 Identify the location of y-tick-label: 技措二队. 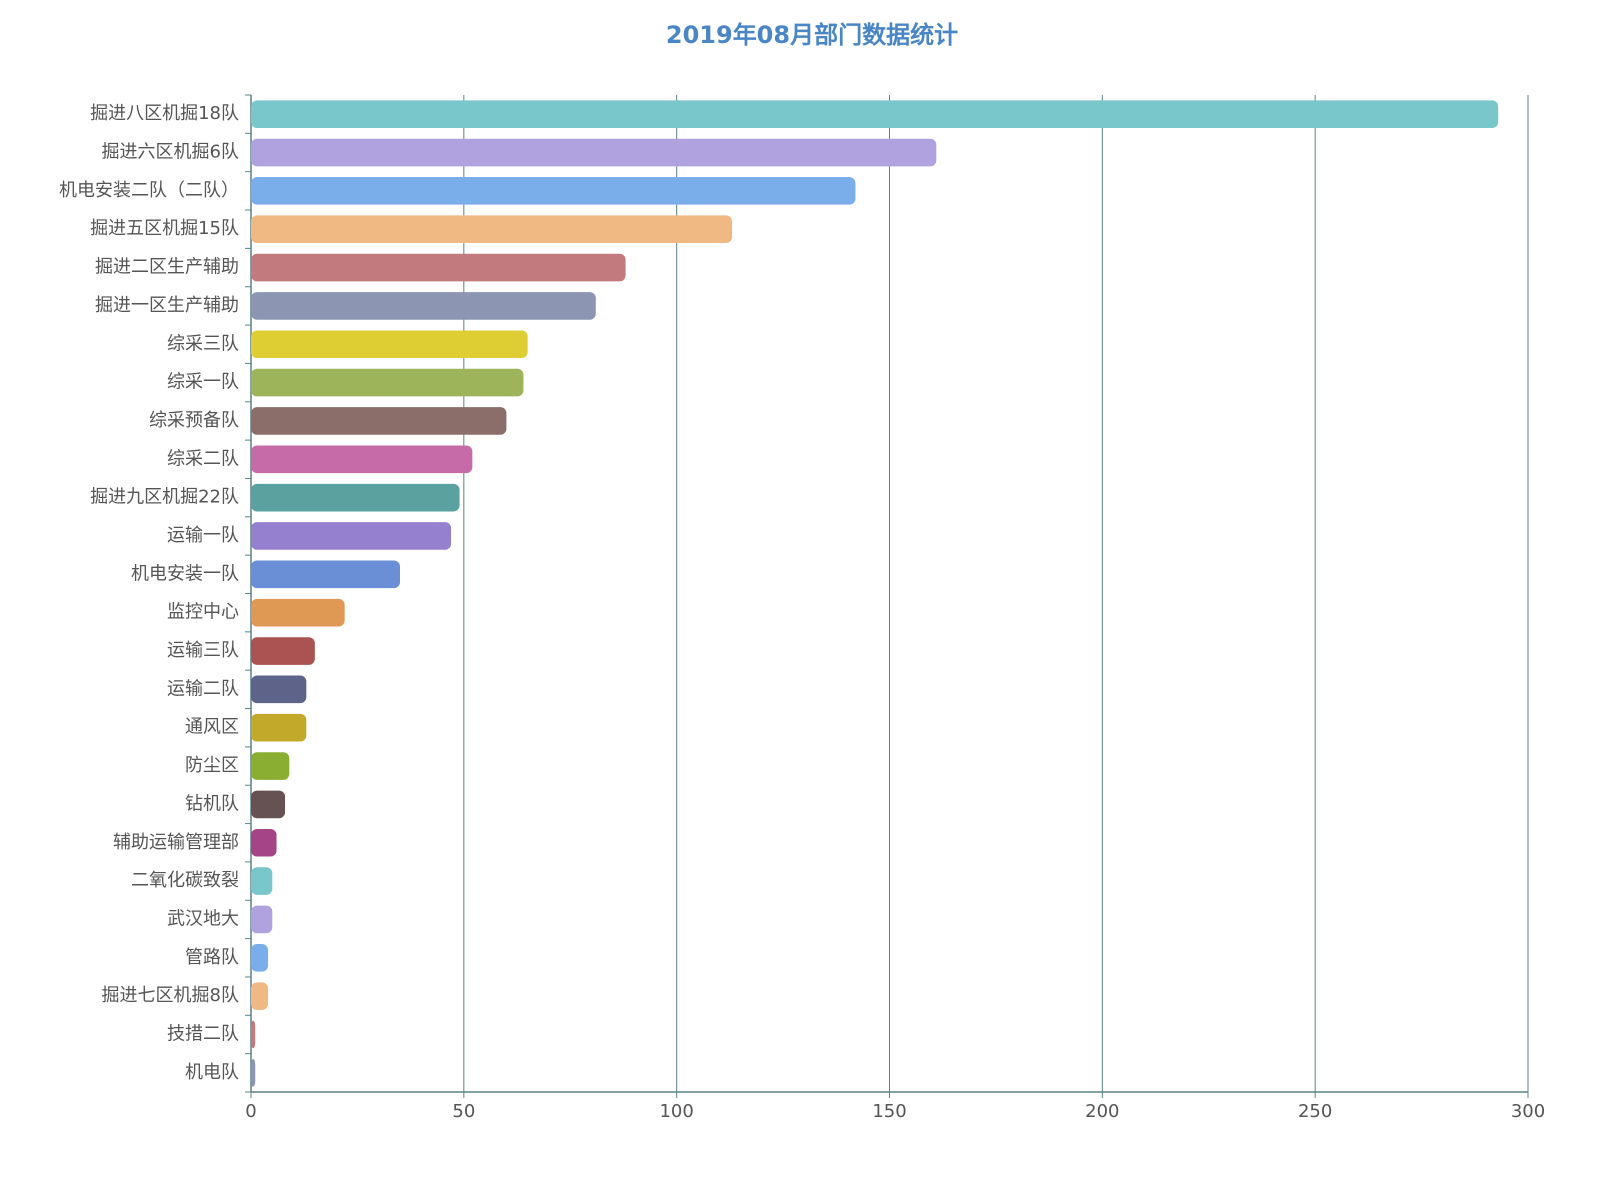
(203, 1033).